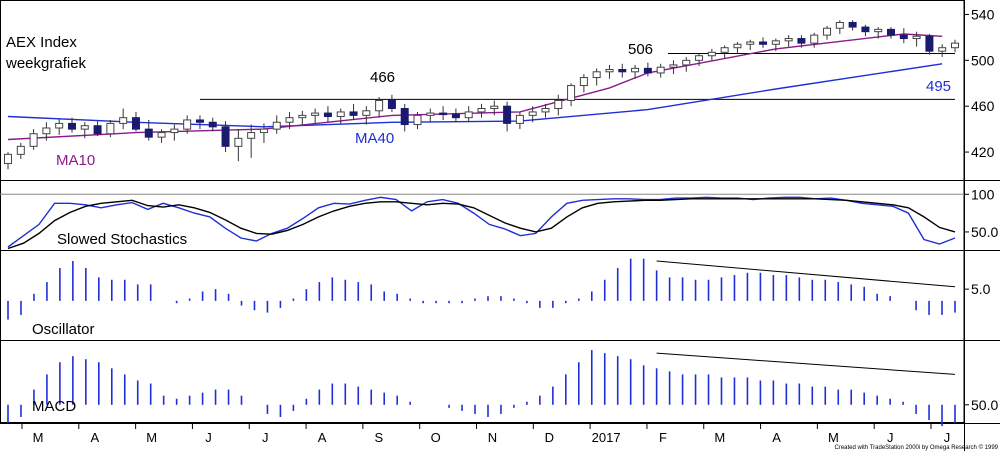 This screenshot has height=451, width=1000. I want to click on stoch-title: Slowed Stochastics, so click(122, 239).